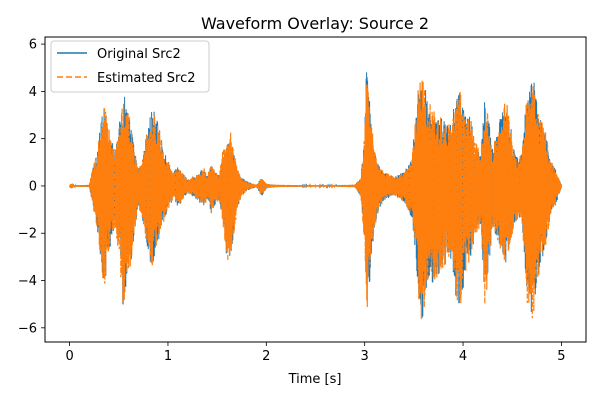 This screenshot has height=400, width=600. Describe the element at coordinates (266, 356) in the screenshot. I see `x-tick-label: 2` at that location.